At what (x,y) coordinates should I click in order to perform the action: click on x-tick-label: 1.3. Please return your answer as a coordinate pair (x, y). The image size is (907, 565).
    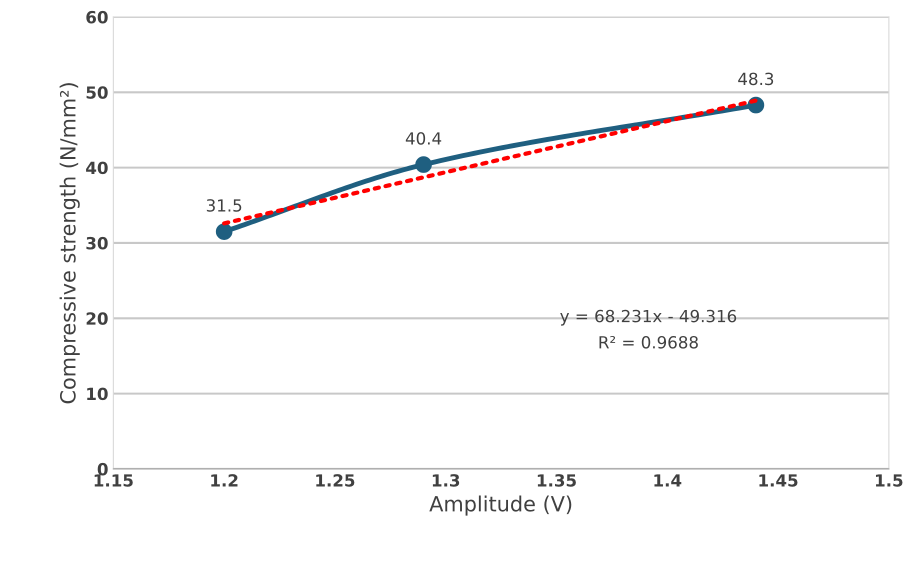
    Looking at the image, I should click on (446, 480).